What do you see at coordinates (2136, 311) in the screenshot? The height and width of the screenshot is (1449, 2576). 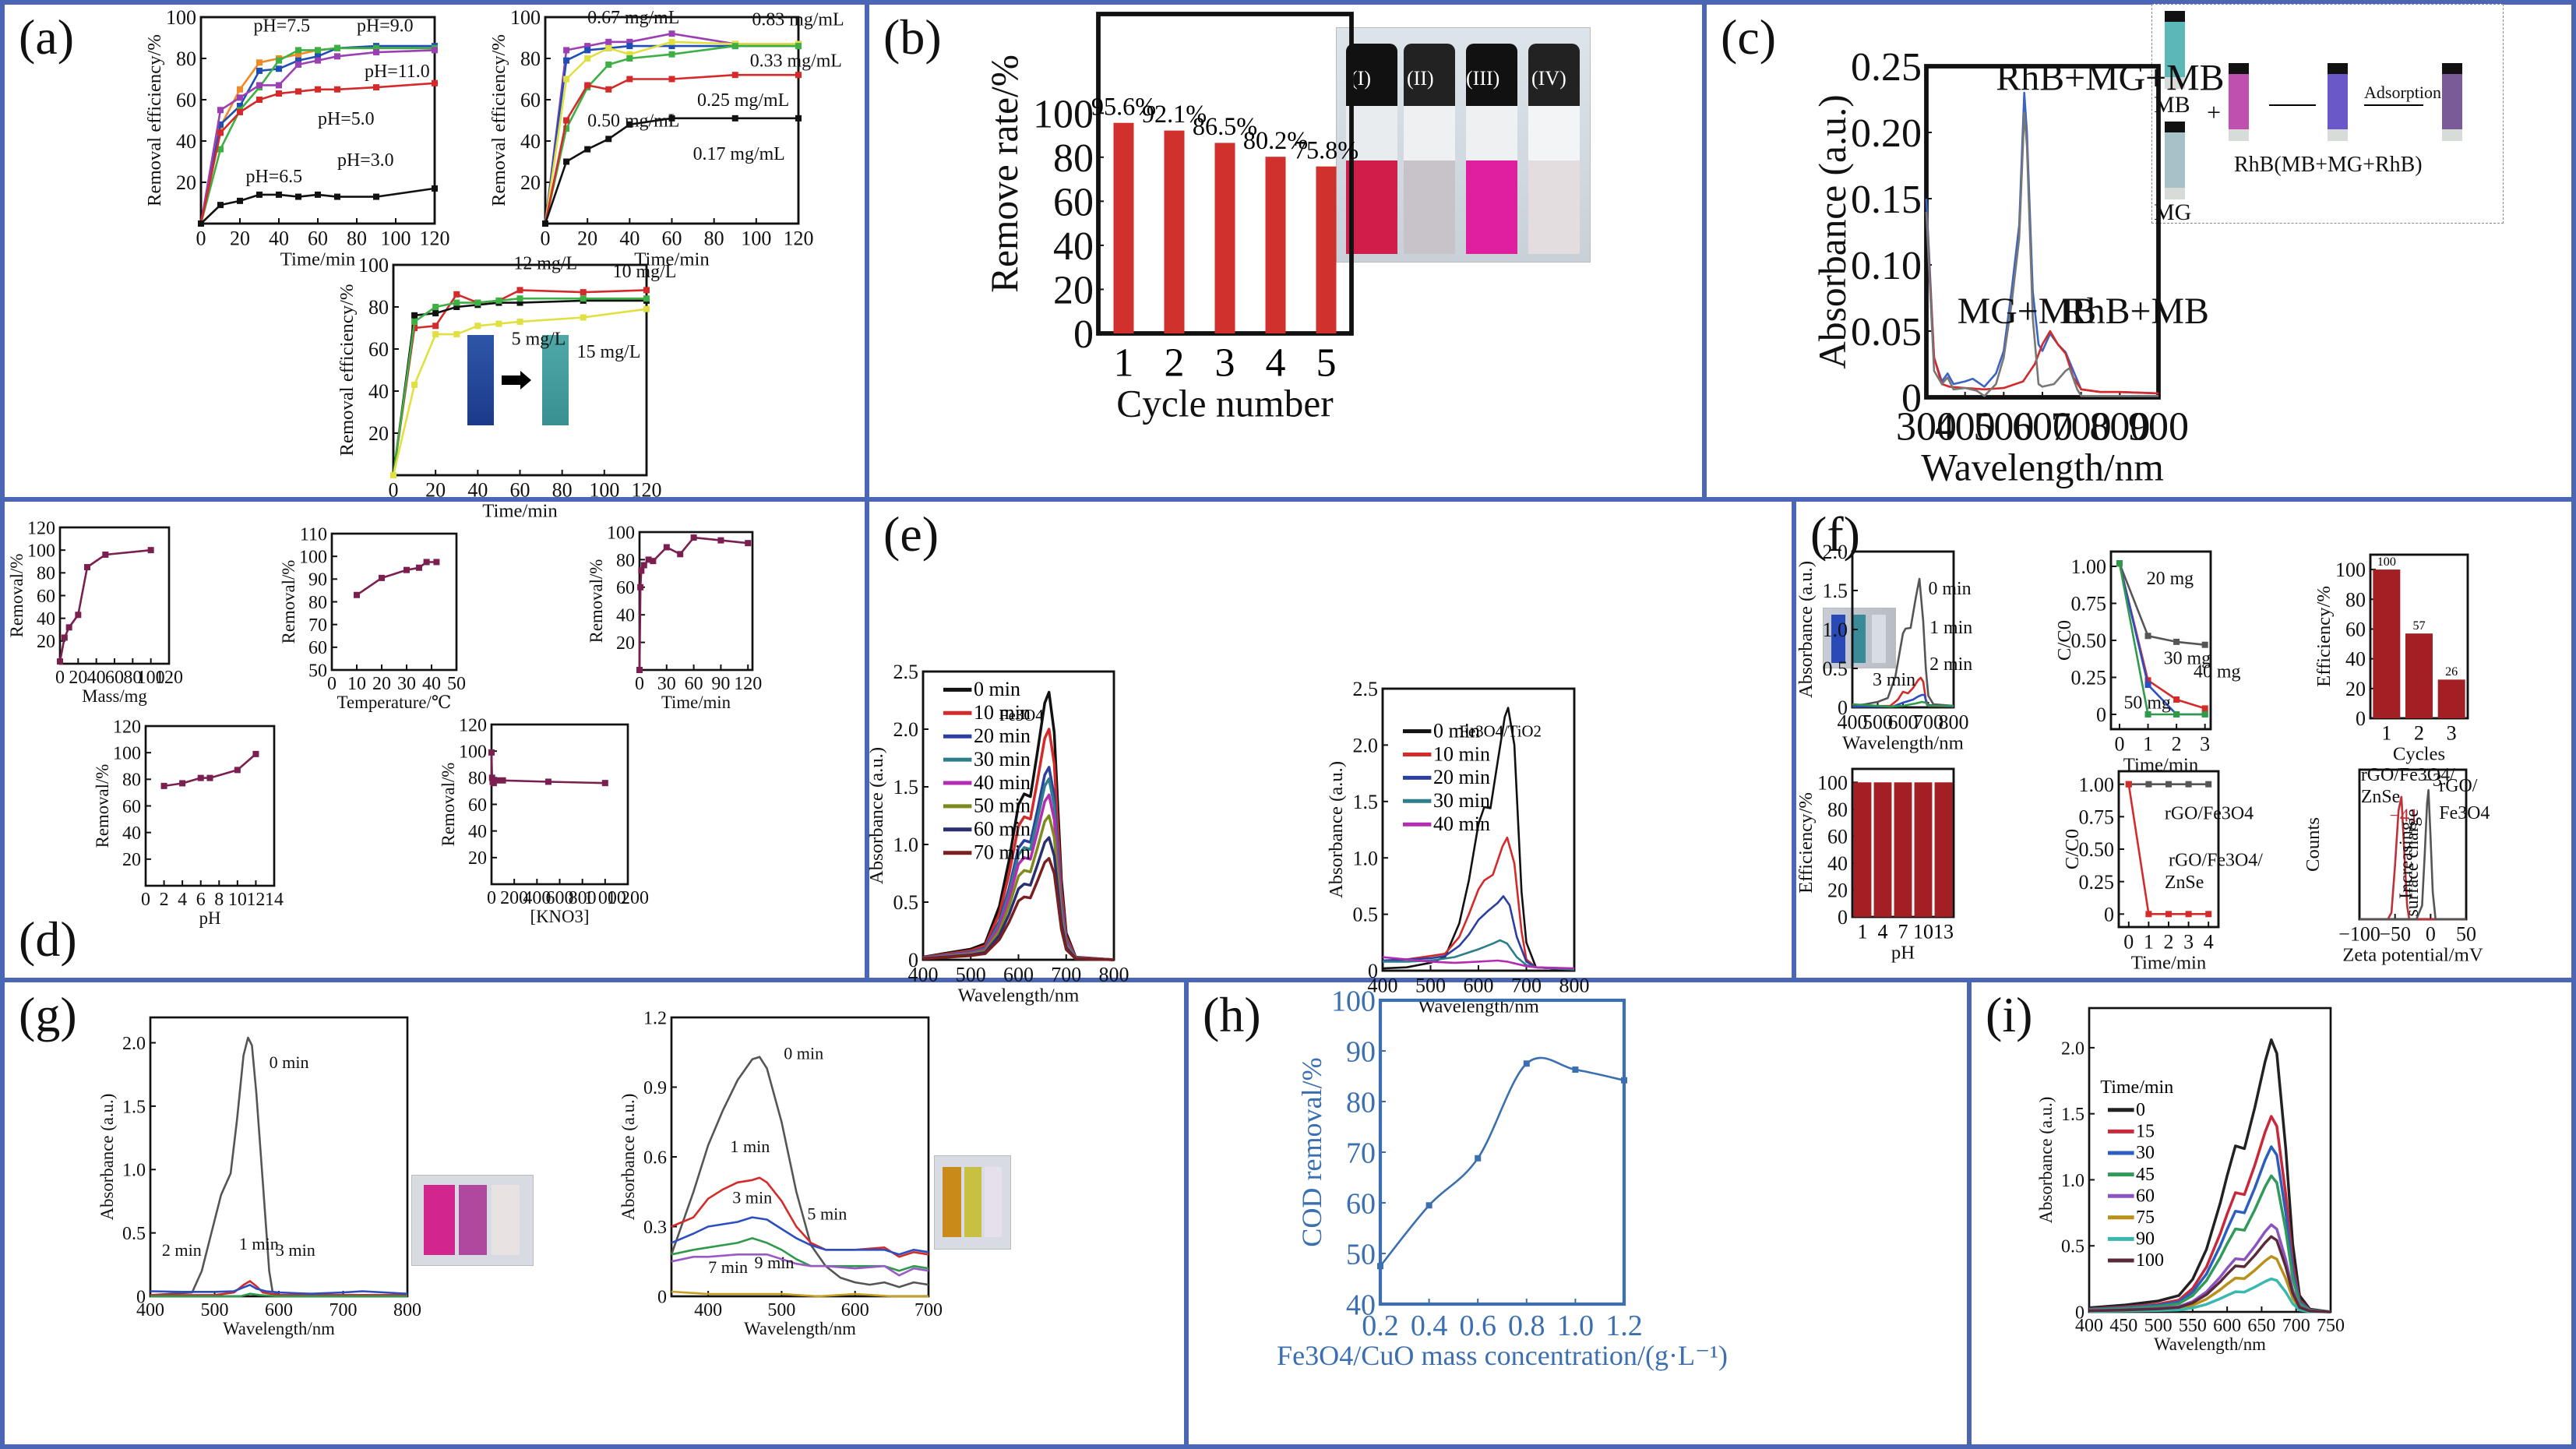 I see `annotation: RhB+MB` at bounding box center [2136, 311].